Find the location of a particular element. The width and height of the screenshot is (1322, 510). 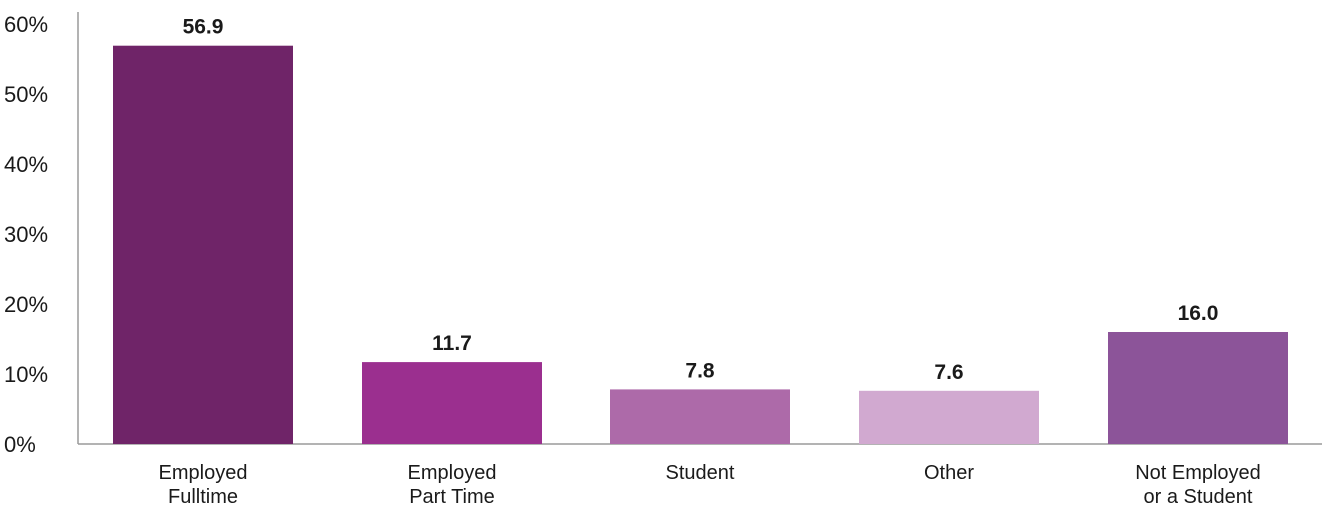

x-tick-label: Other is located at coordinates (949, 473).